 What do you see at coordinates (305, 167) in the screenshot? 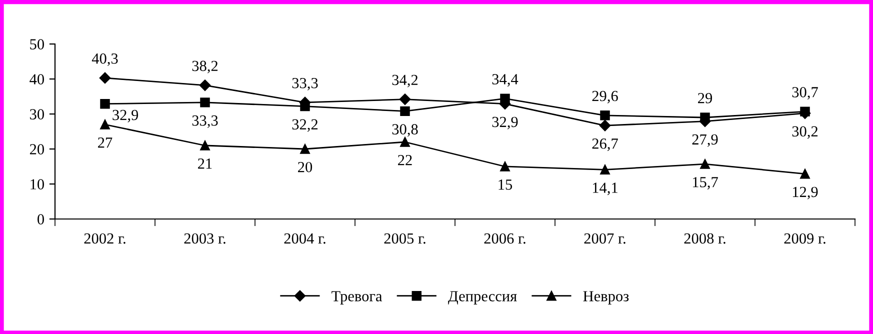
I see `data-label: 20` at bounding box center [305, 167].